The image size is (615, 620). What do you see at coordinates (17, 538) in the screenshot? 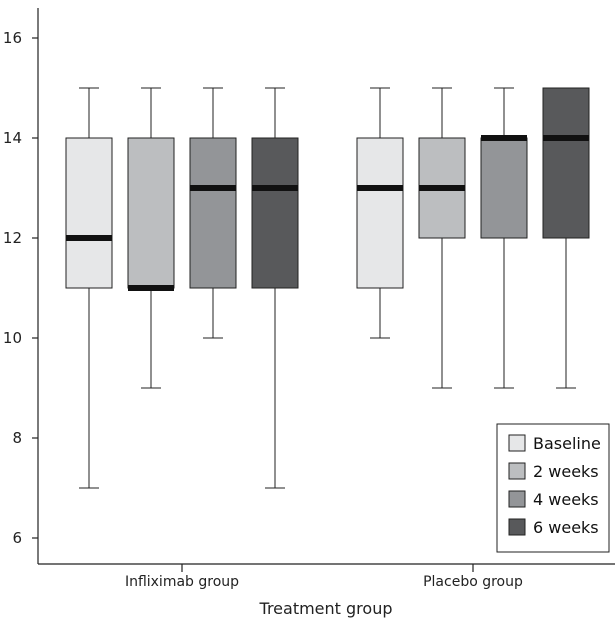
I see `y-tick-label: 6` at bounding box center [17, 538].